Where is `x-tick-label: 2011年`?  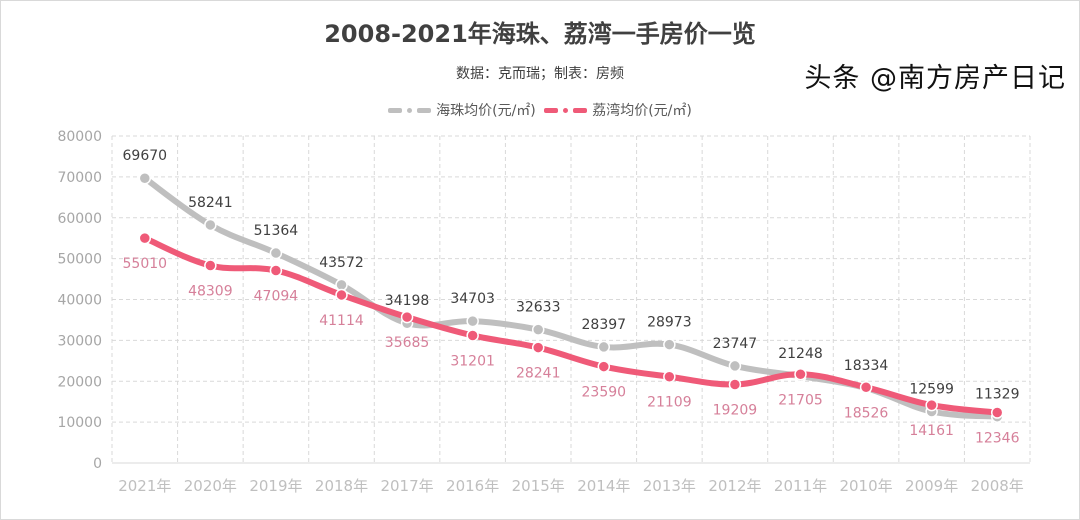 x-tick-label: 2011年 is located at coordinates (800, 486).